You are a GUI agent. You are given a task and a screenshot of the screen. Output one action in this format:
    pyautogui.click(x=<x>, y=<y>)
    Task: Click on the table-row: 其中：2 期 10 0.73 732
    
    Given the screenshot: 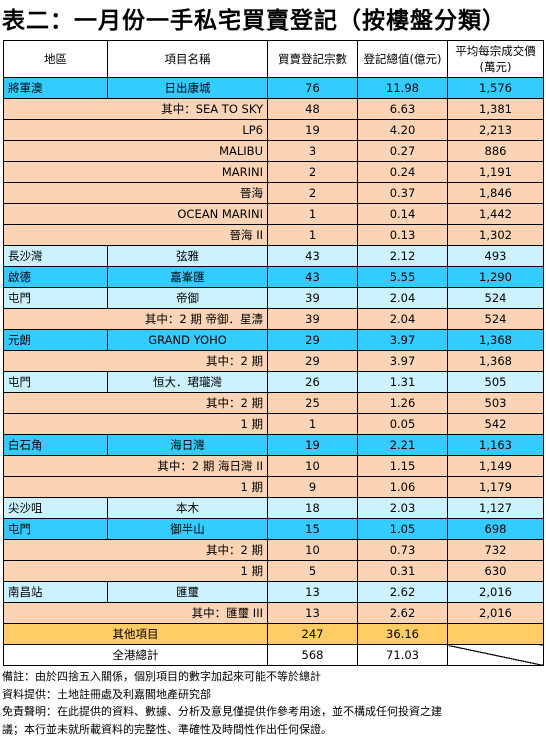 What is the action you would take?
    pyautogui.click(x=273, y=550)
    